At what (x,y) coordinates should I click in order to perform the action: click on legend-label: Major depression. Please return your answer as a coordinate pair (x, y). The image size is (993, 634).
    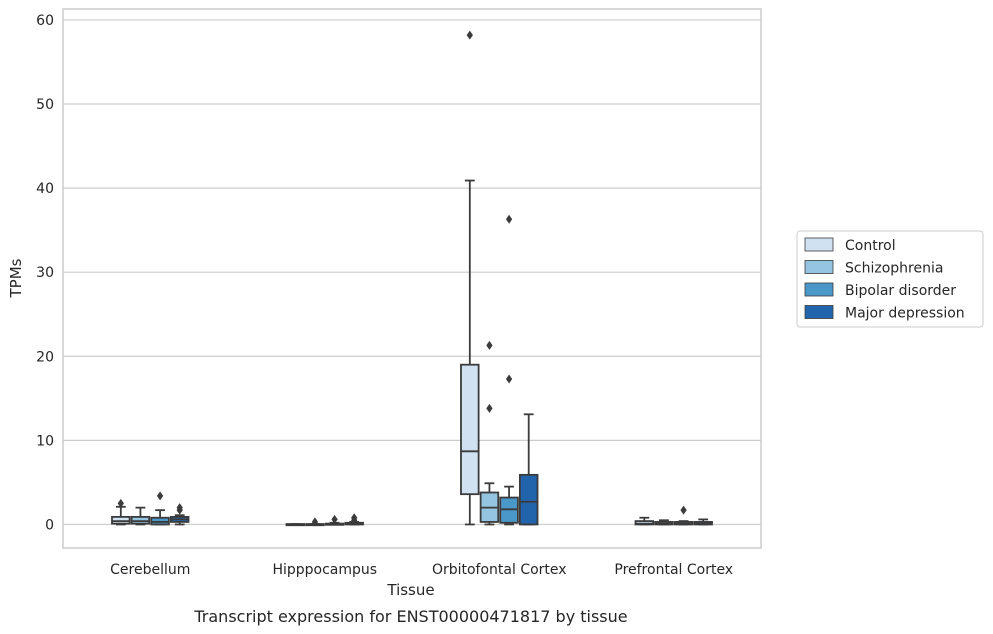
    Looking at the image, I should click on (905, 314).